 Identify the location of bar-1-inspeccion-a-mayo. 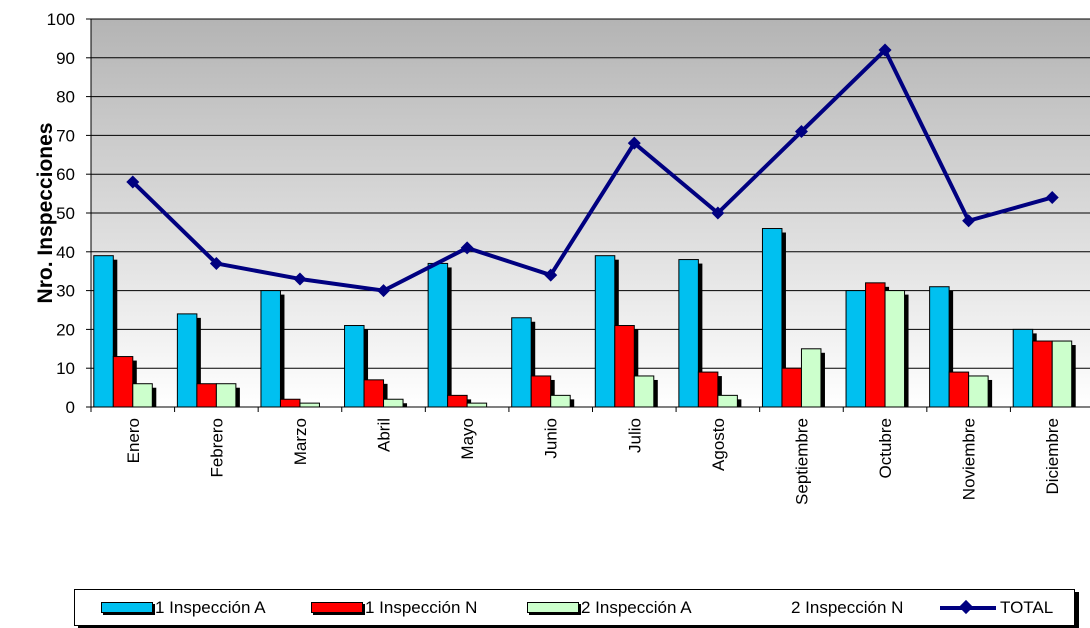
(438, 335).